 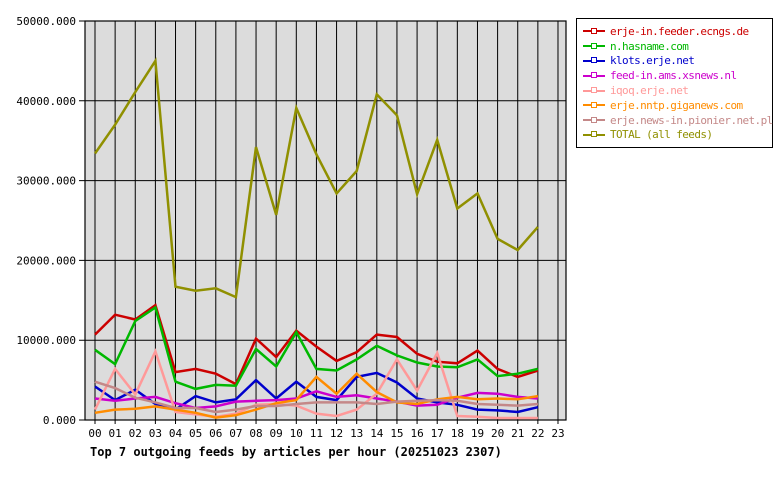 What do you see at coordinates (155, 433) in the screenshot?
I see `x-tick-label: 03` at bounding box center [155, 433].